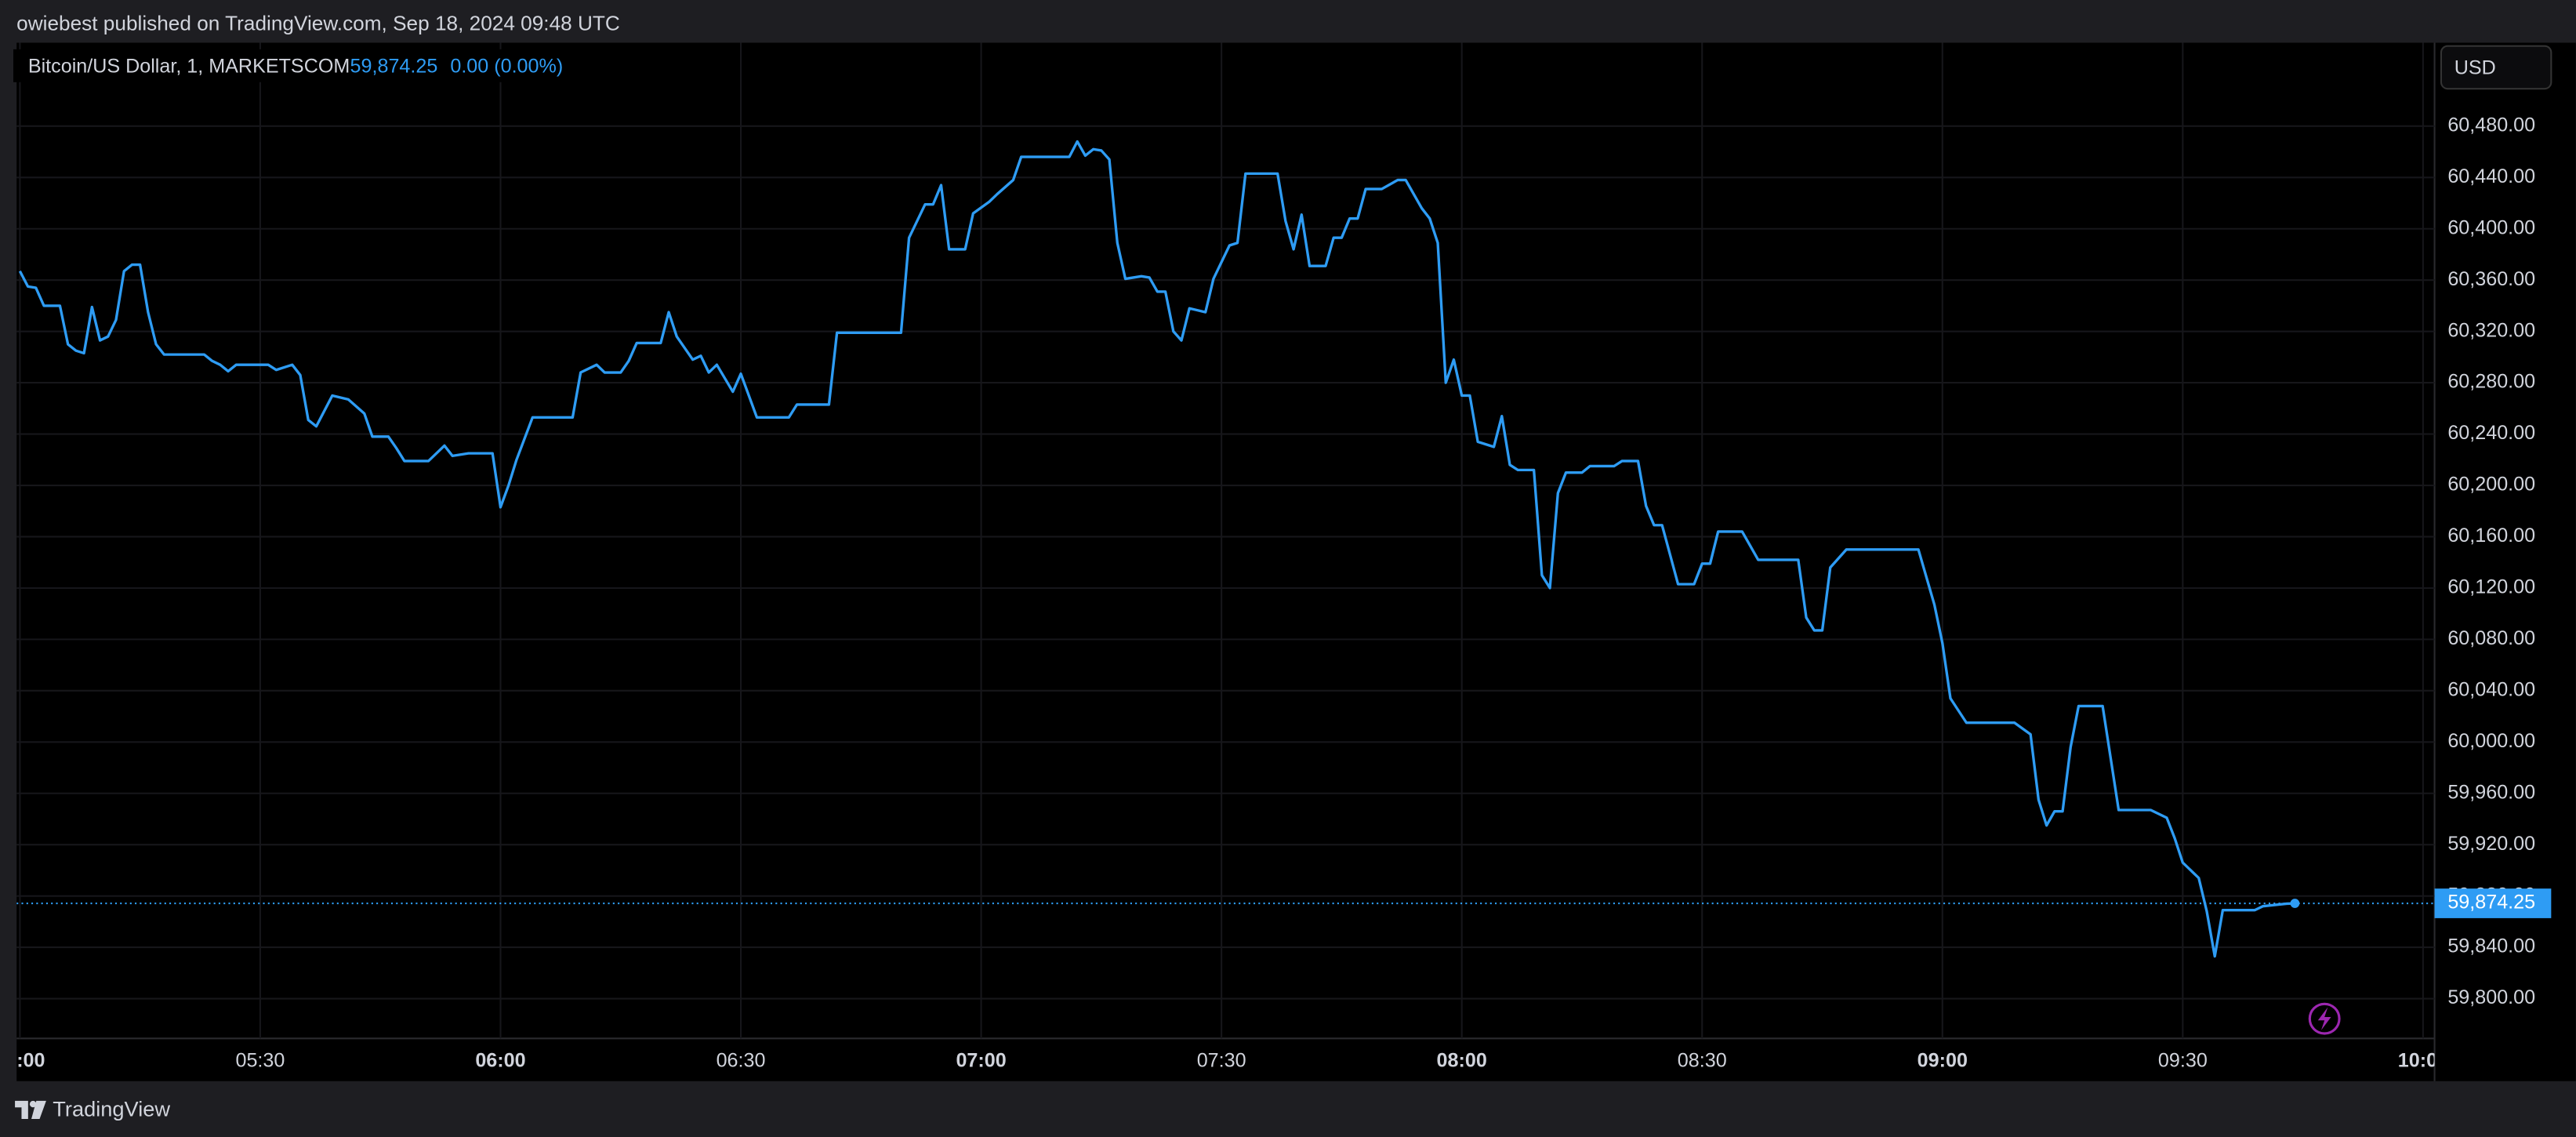  Describe the element at coordinates (2491, 125) in the screenshot. I see `y-tick-label: 60,480.00` at that location.